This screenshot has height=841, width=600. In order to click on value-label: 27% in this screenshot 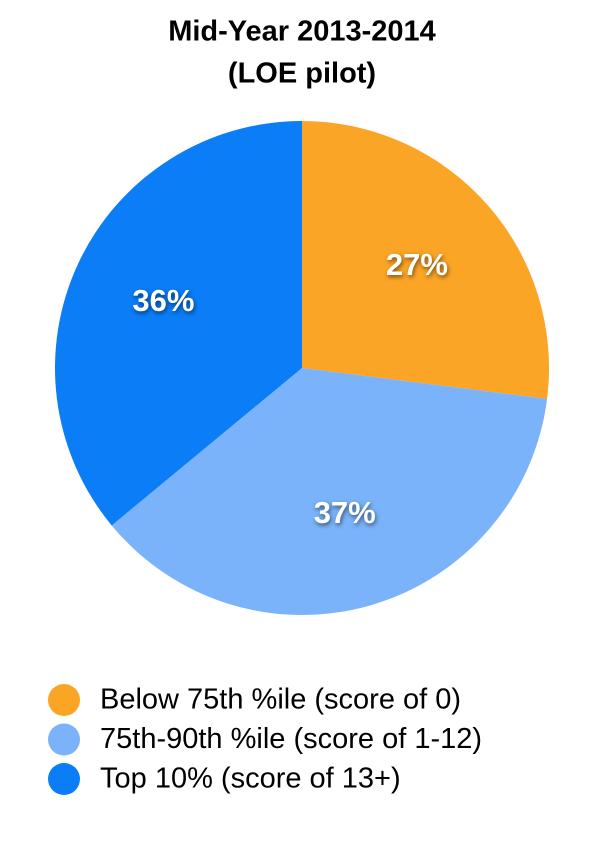, I will do `click(417, 264)`.